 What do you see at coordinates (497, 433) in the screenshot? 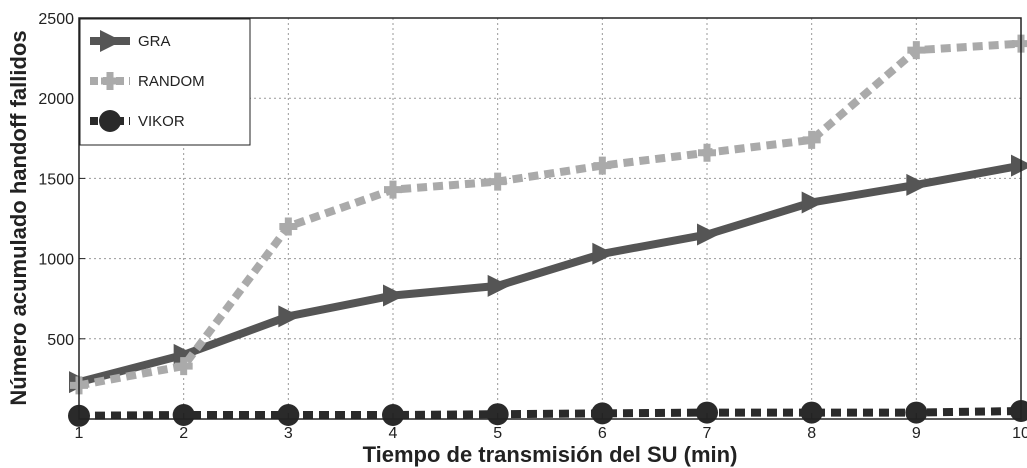
I see `x-tick-label: 5` at bounding box center [497, 433].